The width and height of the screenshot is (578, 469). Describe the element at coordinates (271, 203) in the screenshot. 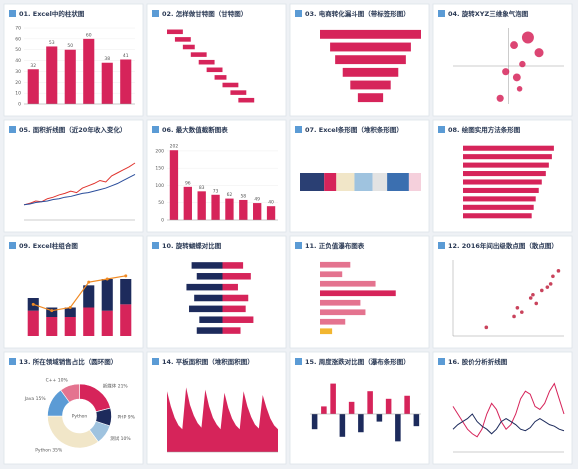

I see `data-label: 40` at that location.